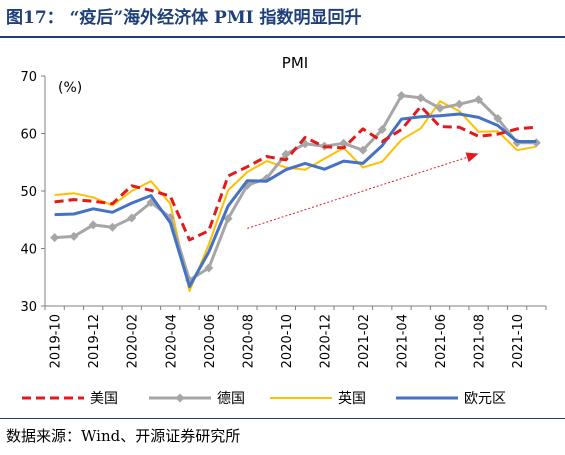  I want to click on source-note: 数据来源：Wind、开源证券研究所, so click(123, 436).